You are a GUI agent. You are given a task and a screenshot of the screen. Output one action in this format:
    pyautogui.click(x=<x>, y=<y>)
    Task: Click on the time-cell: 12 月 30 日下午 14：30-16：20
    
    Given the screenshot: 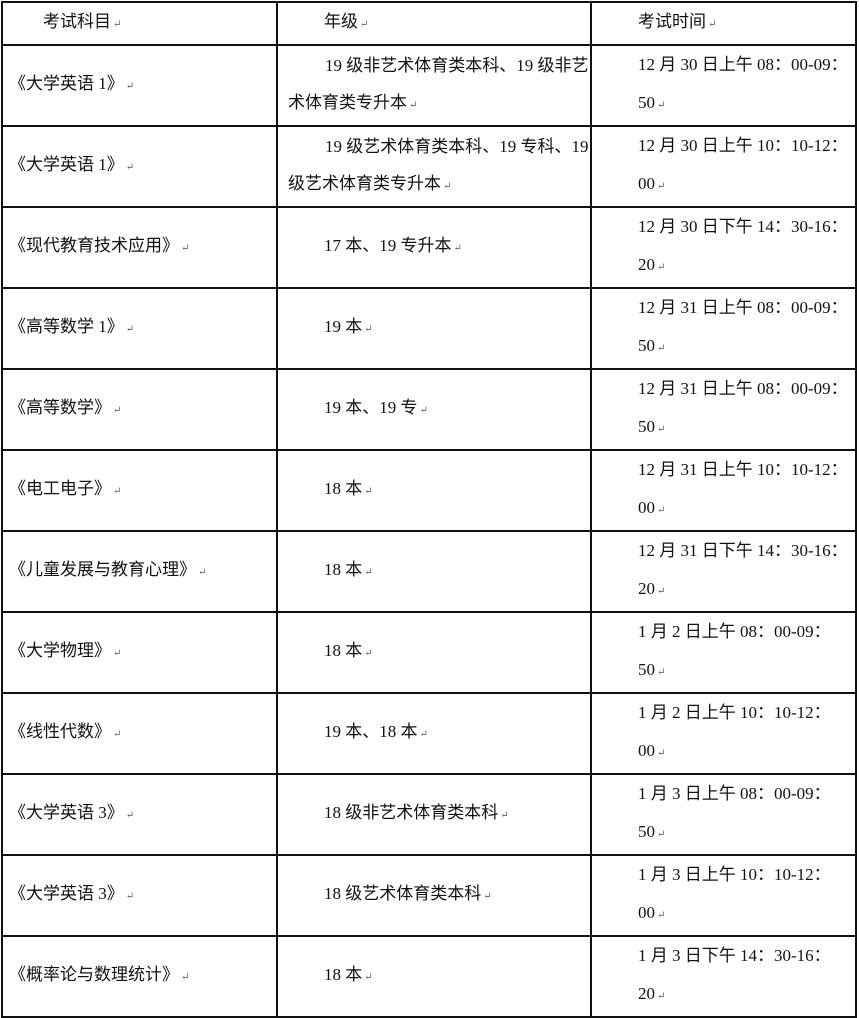 What is the action you would take?
    pyautogui.click(x=723, y=247)
    